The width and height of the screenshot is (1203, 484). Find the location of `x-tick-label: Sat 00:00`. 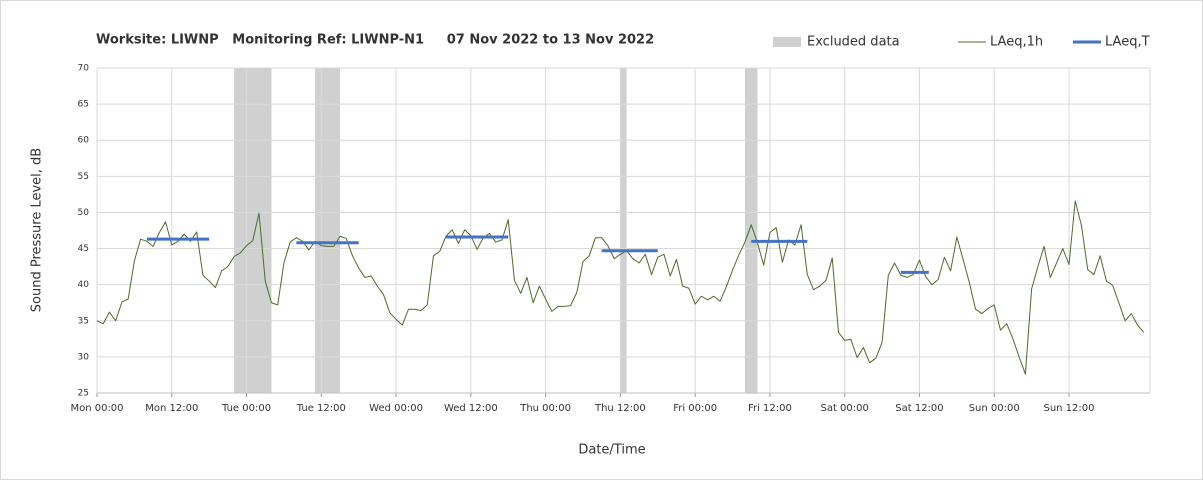

x-tick-label: Sat 00:00 is located at coordinates (844, 408).